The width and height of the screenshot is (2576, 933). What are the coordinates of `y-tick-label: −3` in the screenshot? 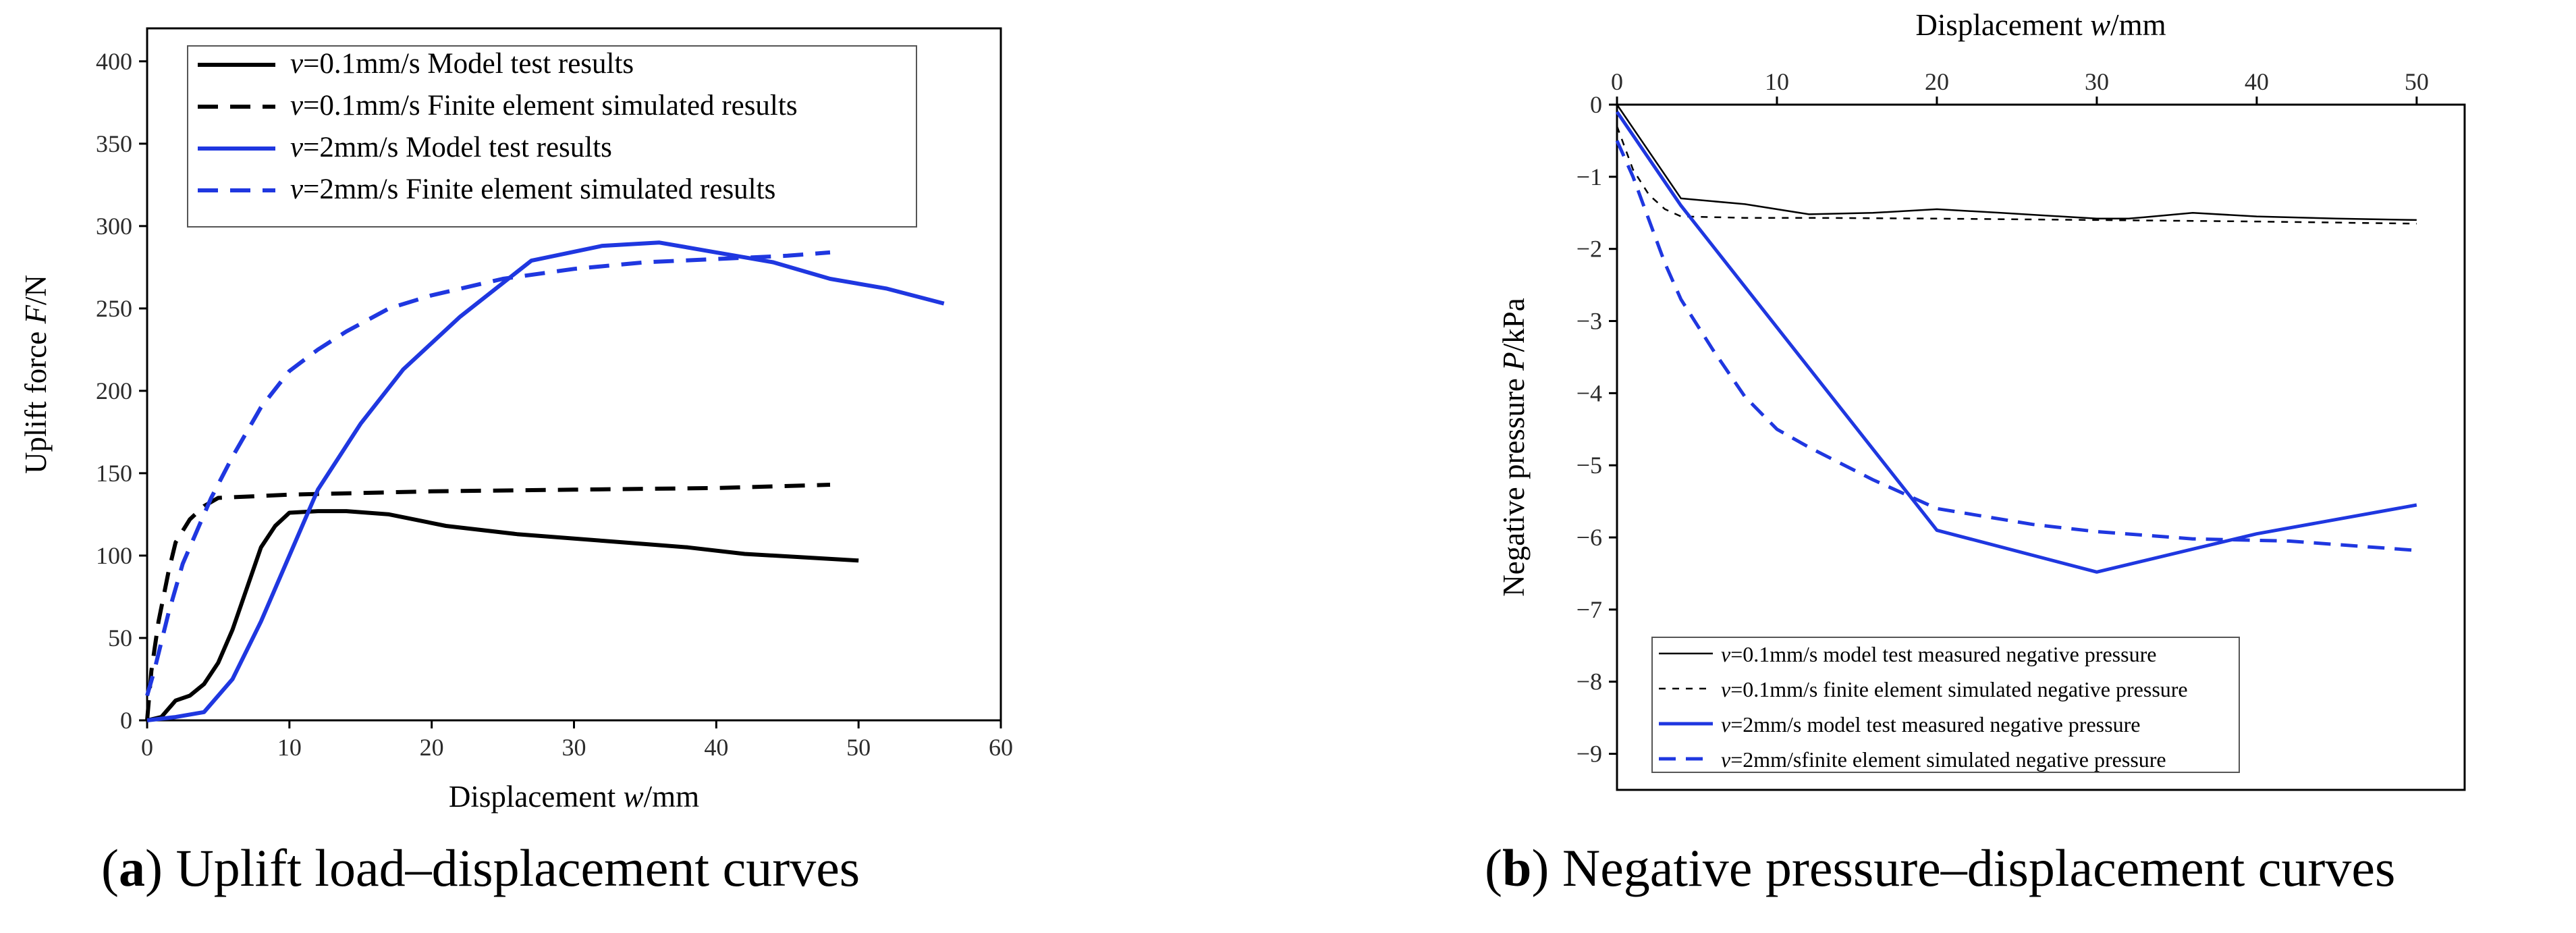 It's located at (1590, 321).